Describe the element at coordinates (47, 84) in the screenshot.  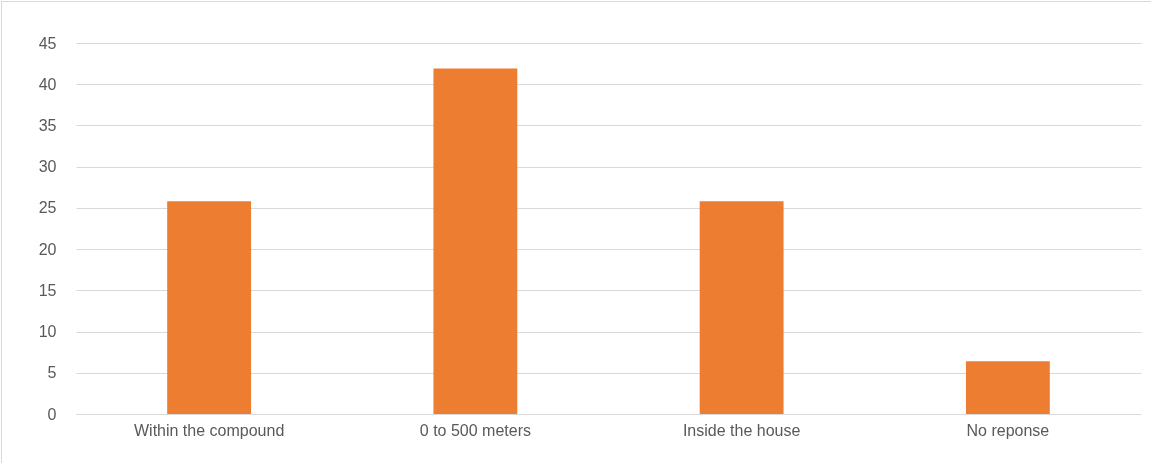
I see `y-tick-label: 40` at that location.